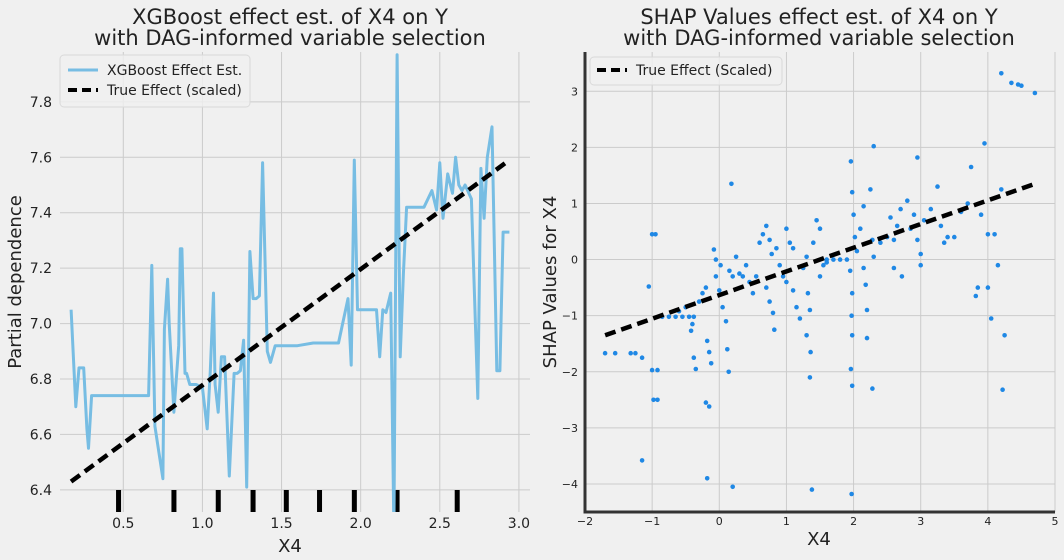  Describe the element at coordinates (290, 38) in the screenshot. I see `left-chart-title-line2: with DAG-informed variable selection` at that location.